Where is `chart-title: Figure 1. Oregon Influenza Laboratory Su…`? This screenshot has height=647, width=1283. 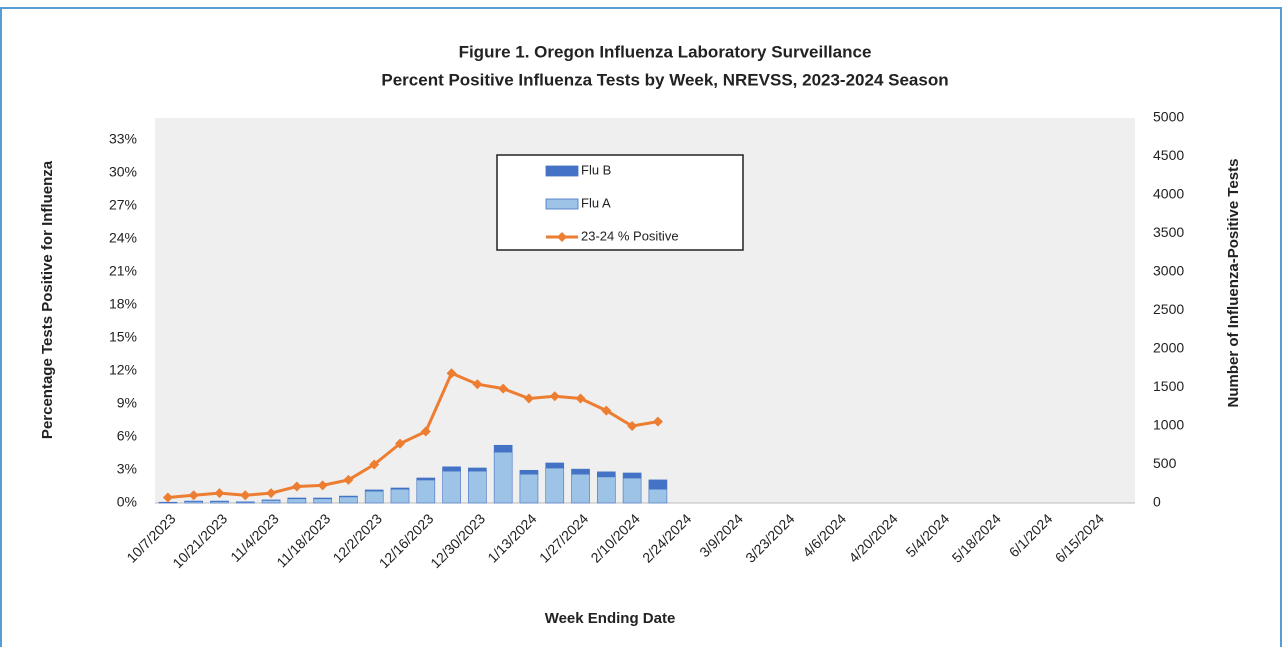
chart-title: Figure 1. Oregon Influenza Laboratory Su… is located at coordinates (665, 51).